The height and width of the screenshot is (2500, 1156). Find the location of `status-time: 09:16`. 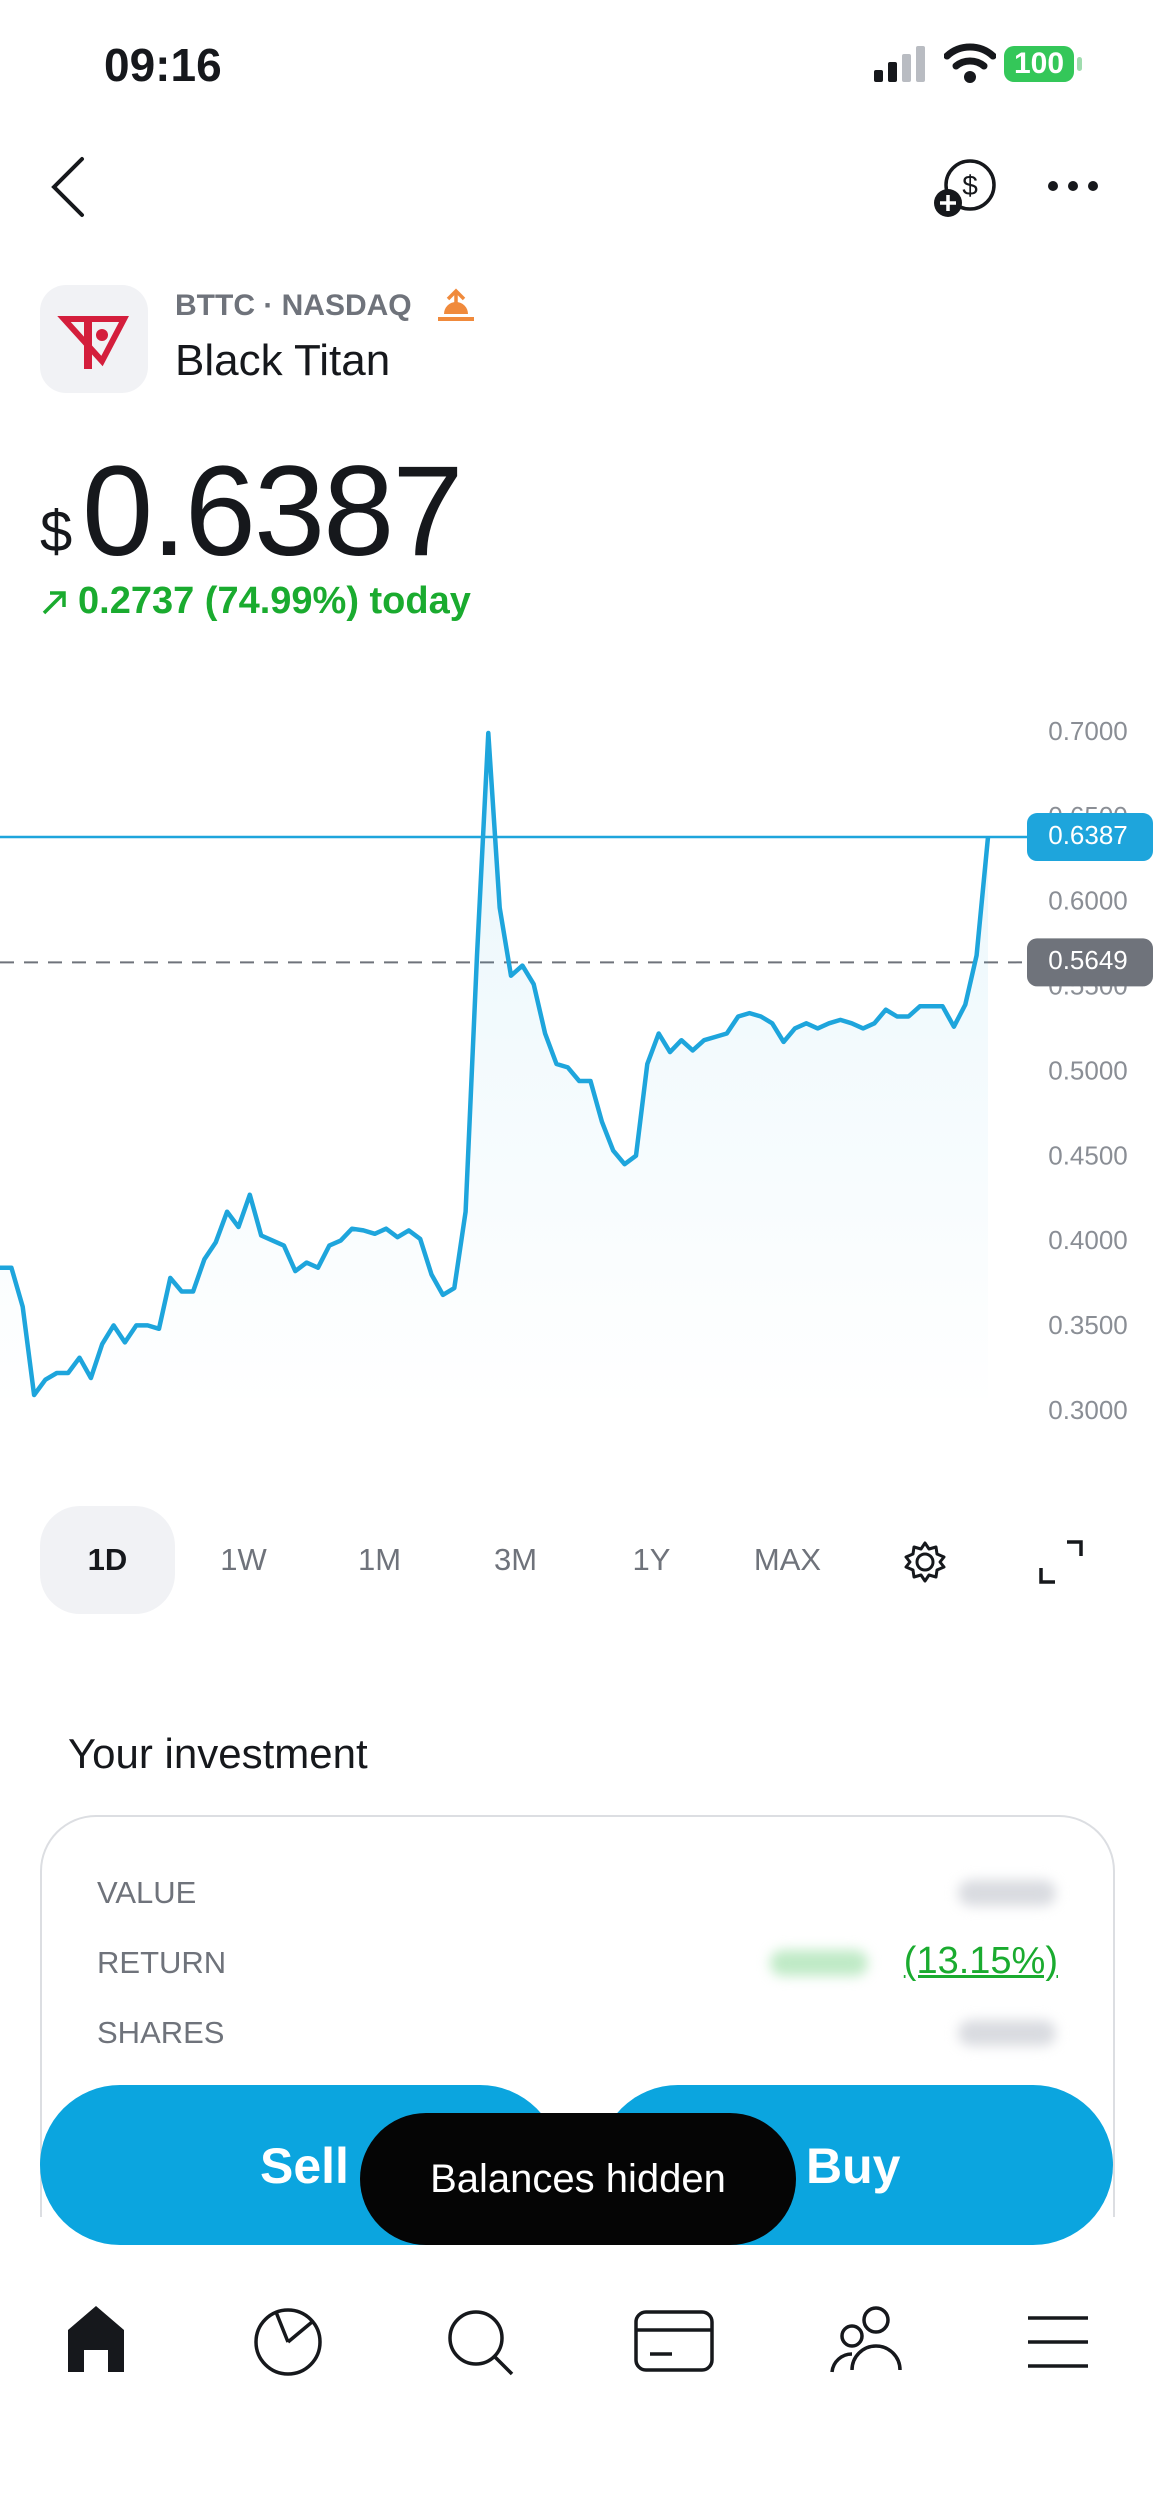

status-time: 09:16 is located at coordinates (163, 65).